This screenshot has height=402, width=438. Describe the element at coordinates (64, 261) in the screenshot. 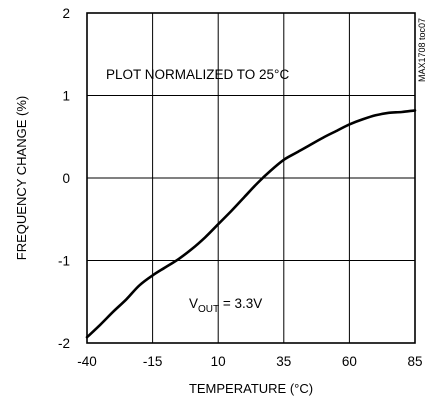

I see `y-tick-label: -1` at that location.